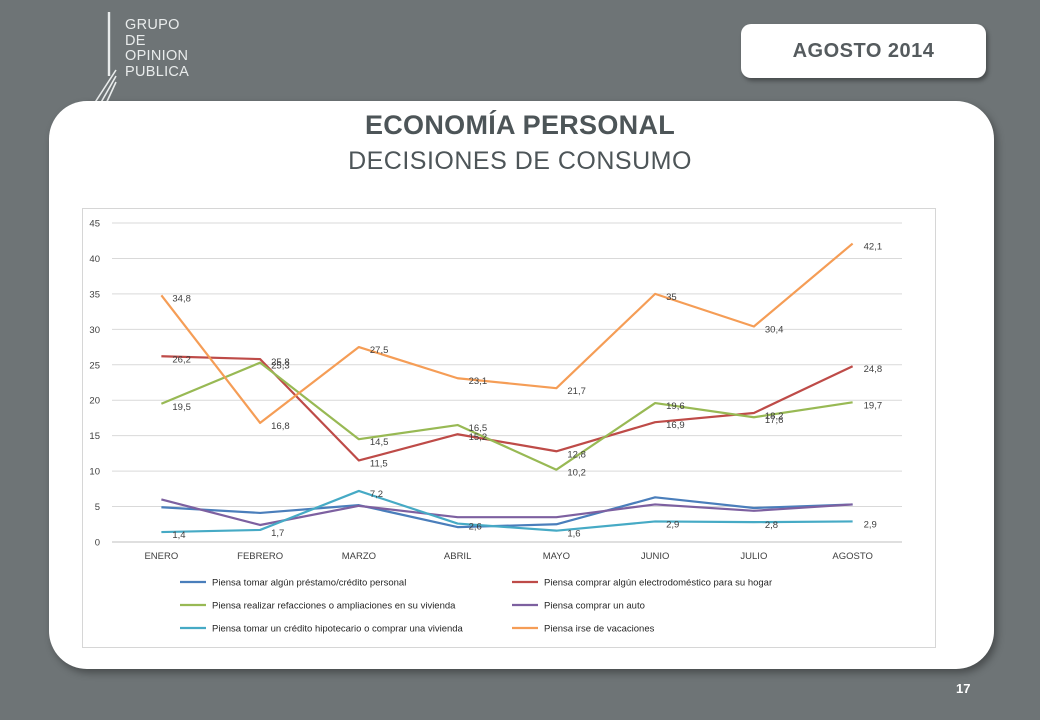 This screenshot has width=1040, height=720. I want to click on data-label: 19,6, so click(675, 406).